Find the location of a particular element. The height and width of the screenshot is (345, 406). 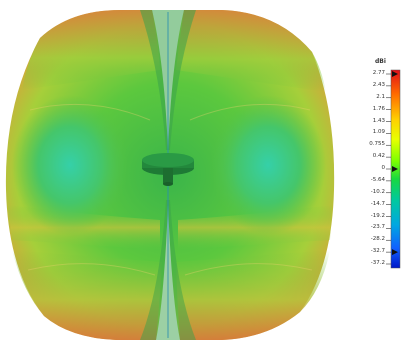

antenna-feed is located at coordinates (168, 169).